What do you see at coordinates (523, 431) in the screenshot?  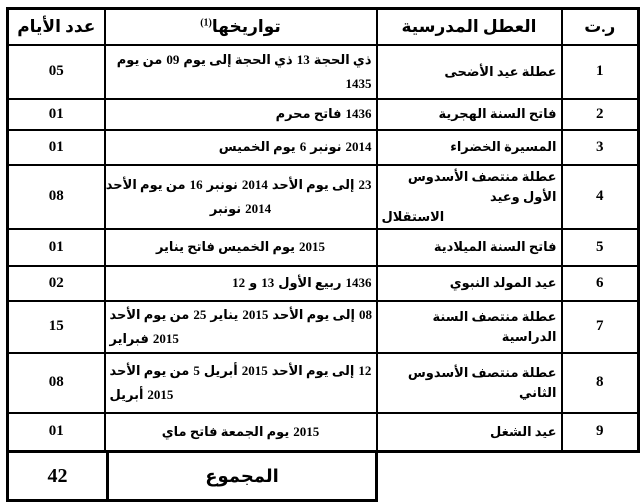 I see `holiday-name-line: عيد الشغل` at bounding box center [523, 431].